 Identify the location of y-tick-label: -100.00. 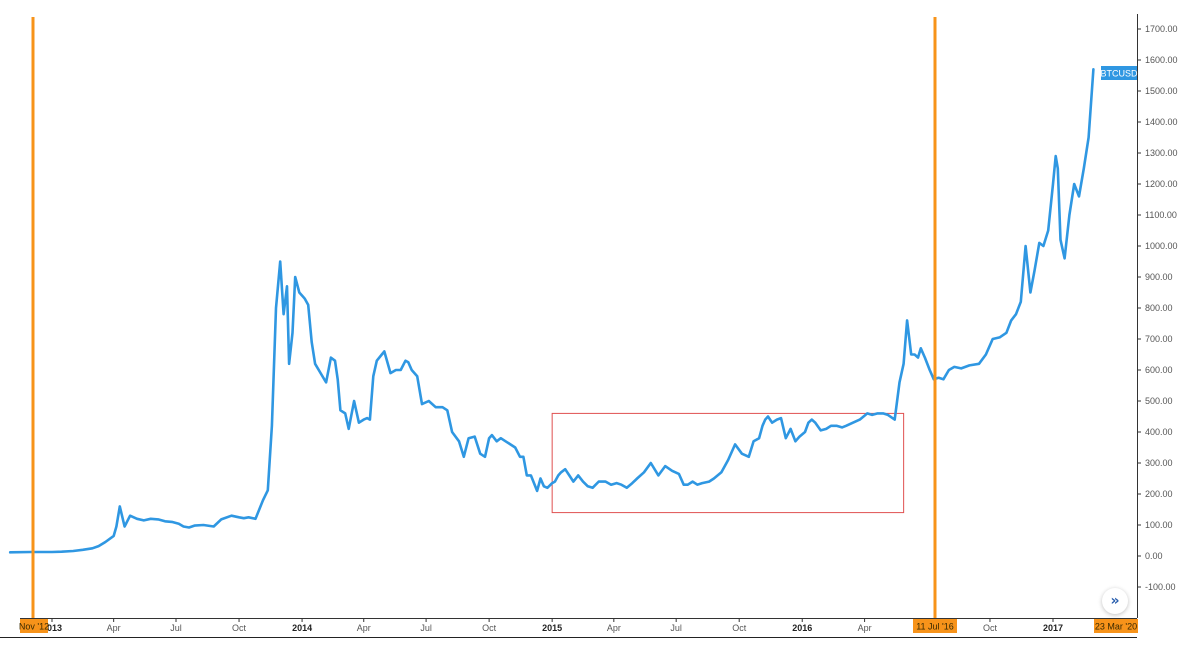
(1160, 587).